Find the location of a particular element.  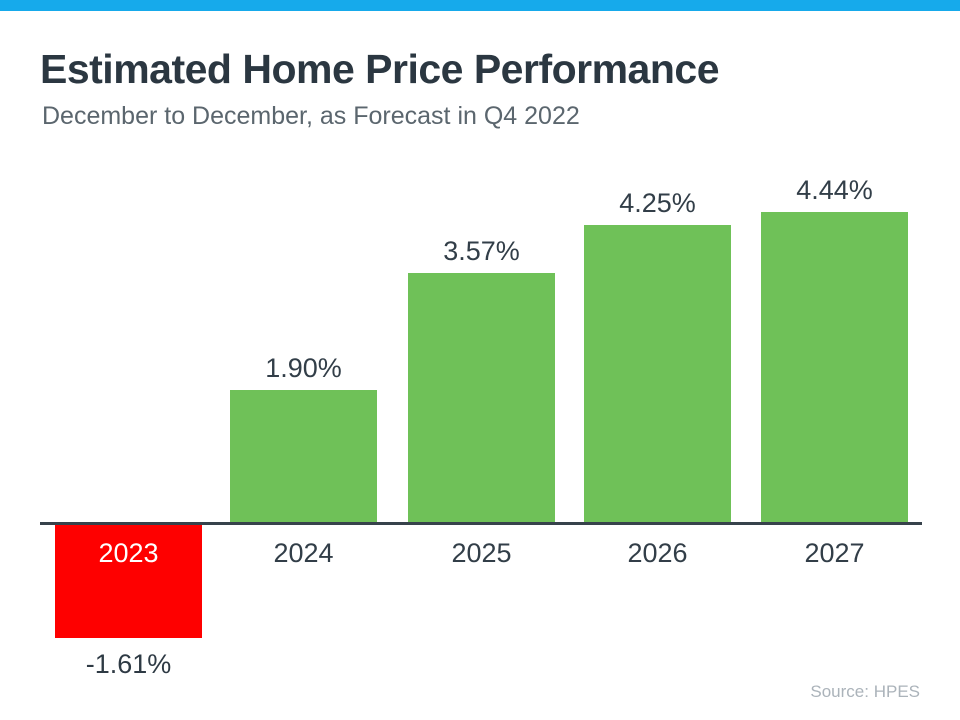

value-label-2023: -1.61% is located at coordinates (128, 664).